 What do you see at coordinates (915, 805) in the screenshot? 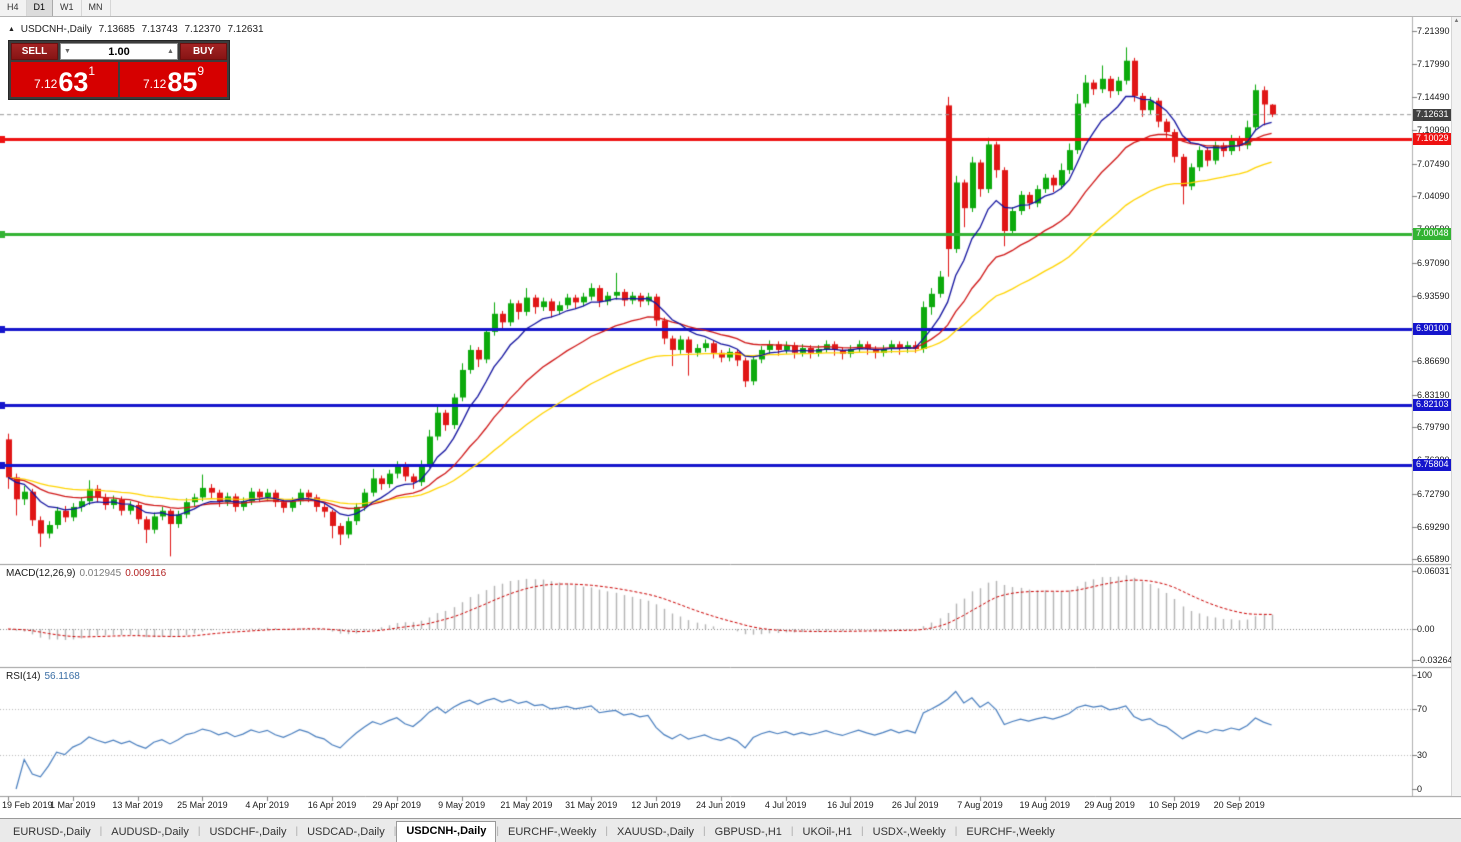
I see `time-axis-label: 26 Jul 2019` at bounding box center [915, 805].